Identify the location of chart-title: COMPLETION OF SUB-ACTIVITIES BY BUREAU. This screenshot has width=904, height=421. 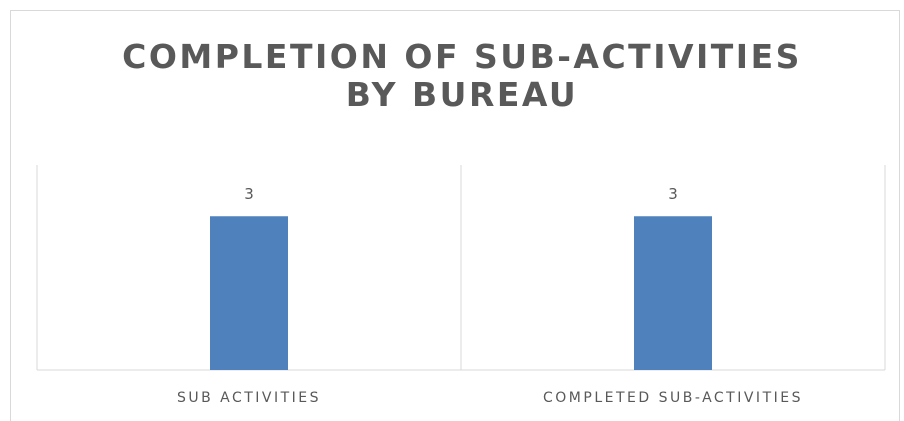
(462, 75).